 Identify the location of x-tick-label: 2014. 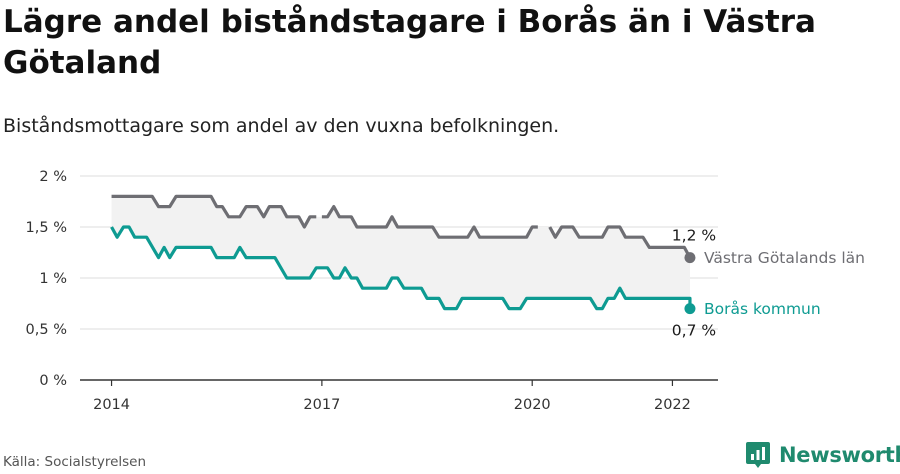
(111, 405).